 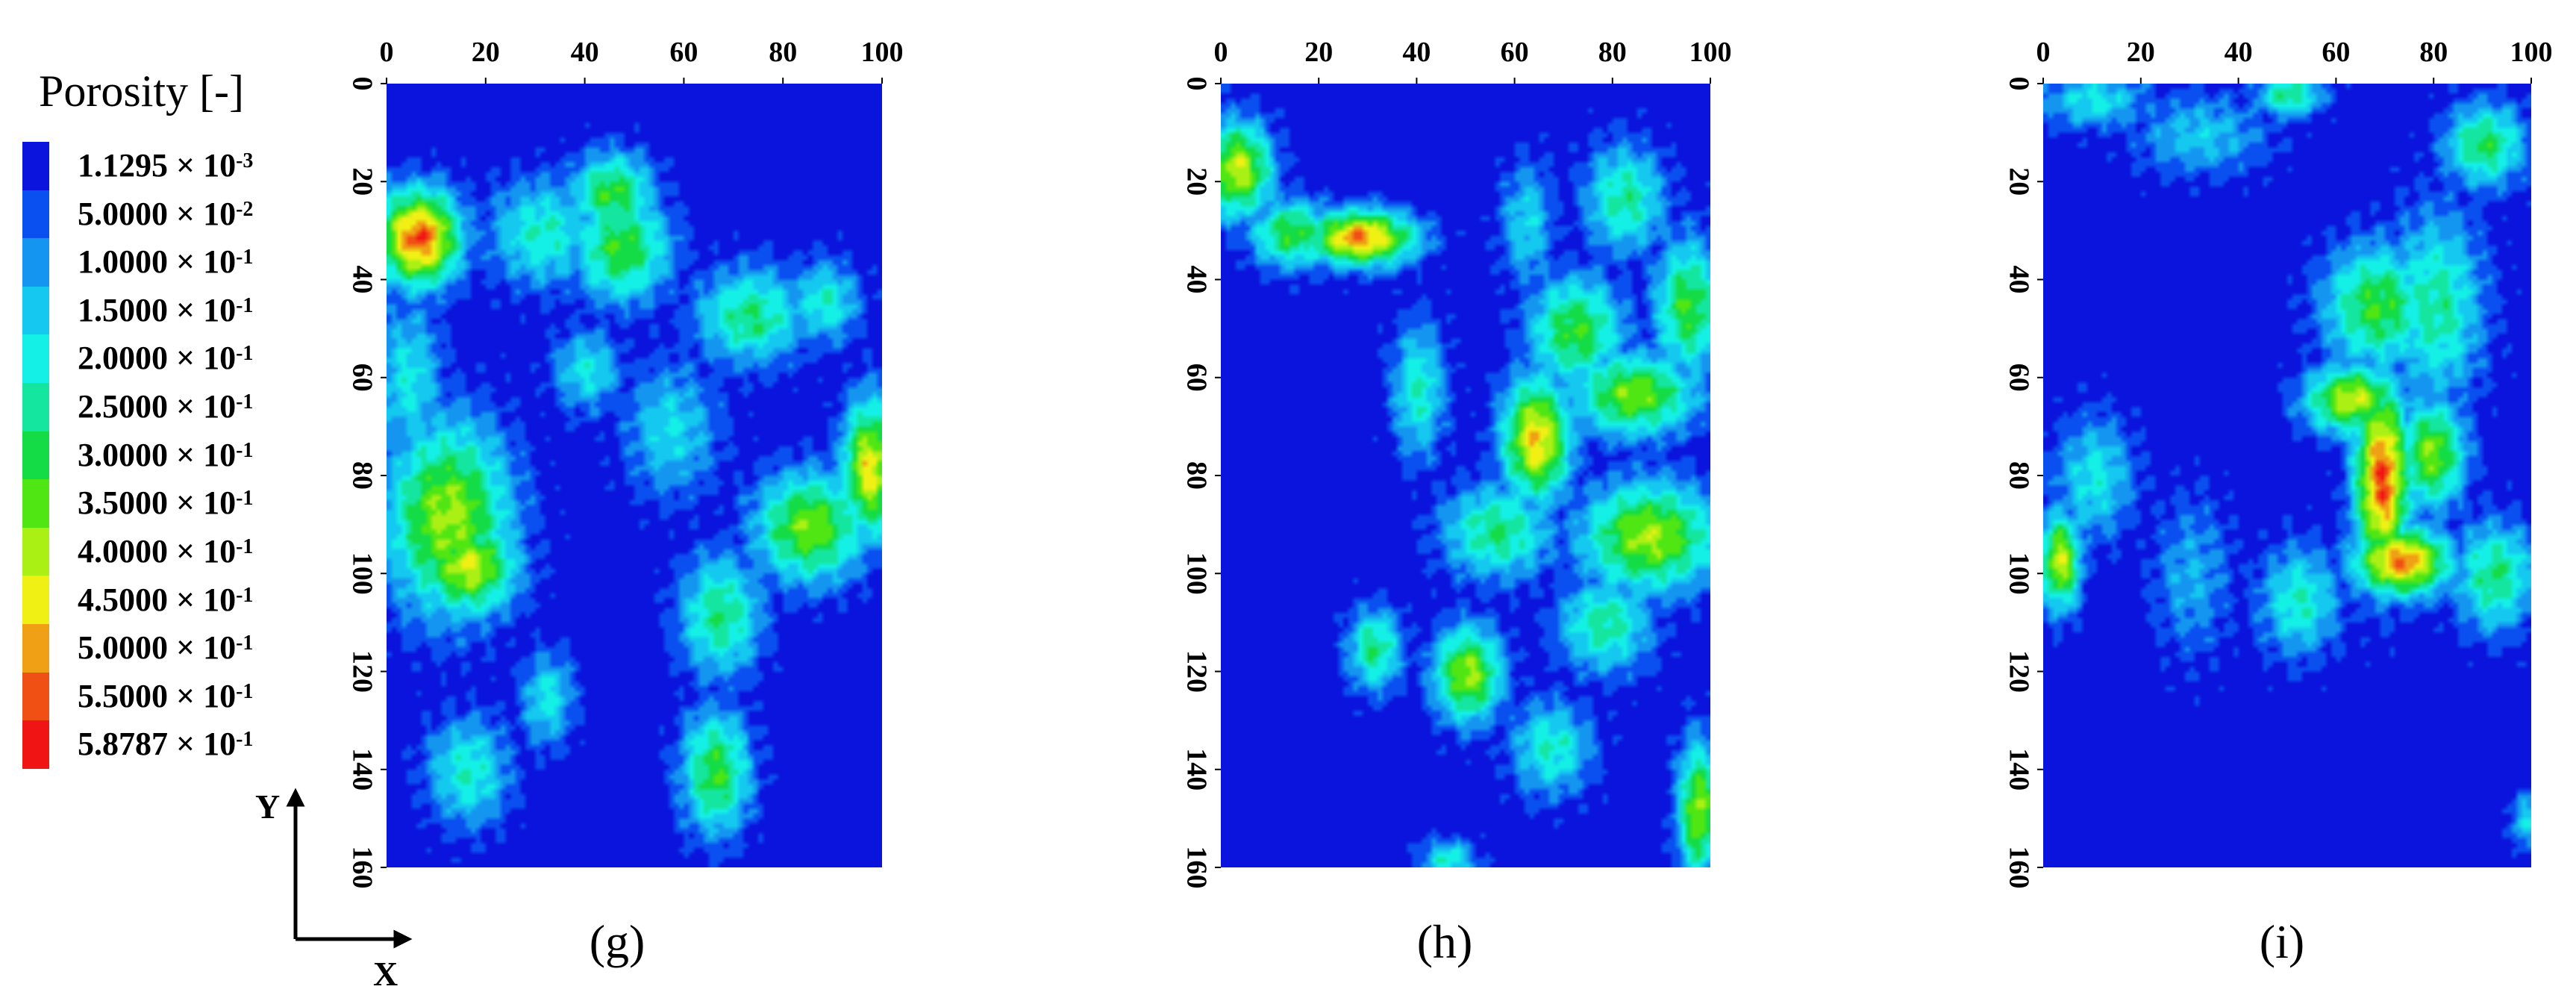 What do you see at coordinates (166, 648) in the screenshot?
I see `legend-label: 5.0000 × 10⁻¹` at bounding box center [166, 648].